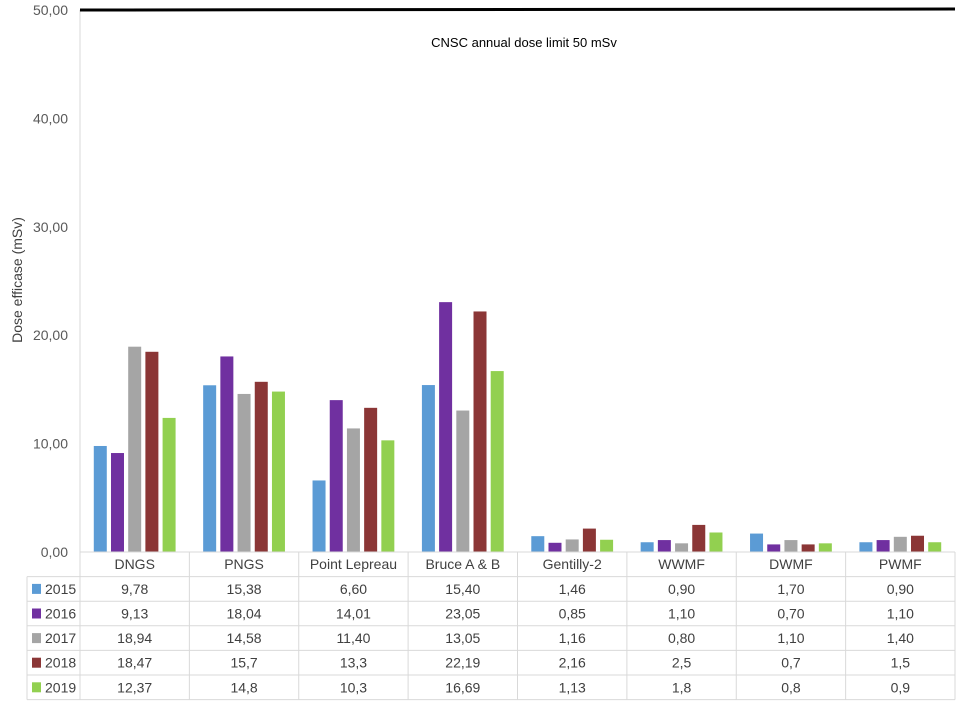 This screenshot has height=704, width=962. What do you see at coordinates (152, 451) in the screenshot?
I see `bar-dngs-2018` at bounding box center [152, 451].